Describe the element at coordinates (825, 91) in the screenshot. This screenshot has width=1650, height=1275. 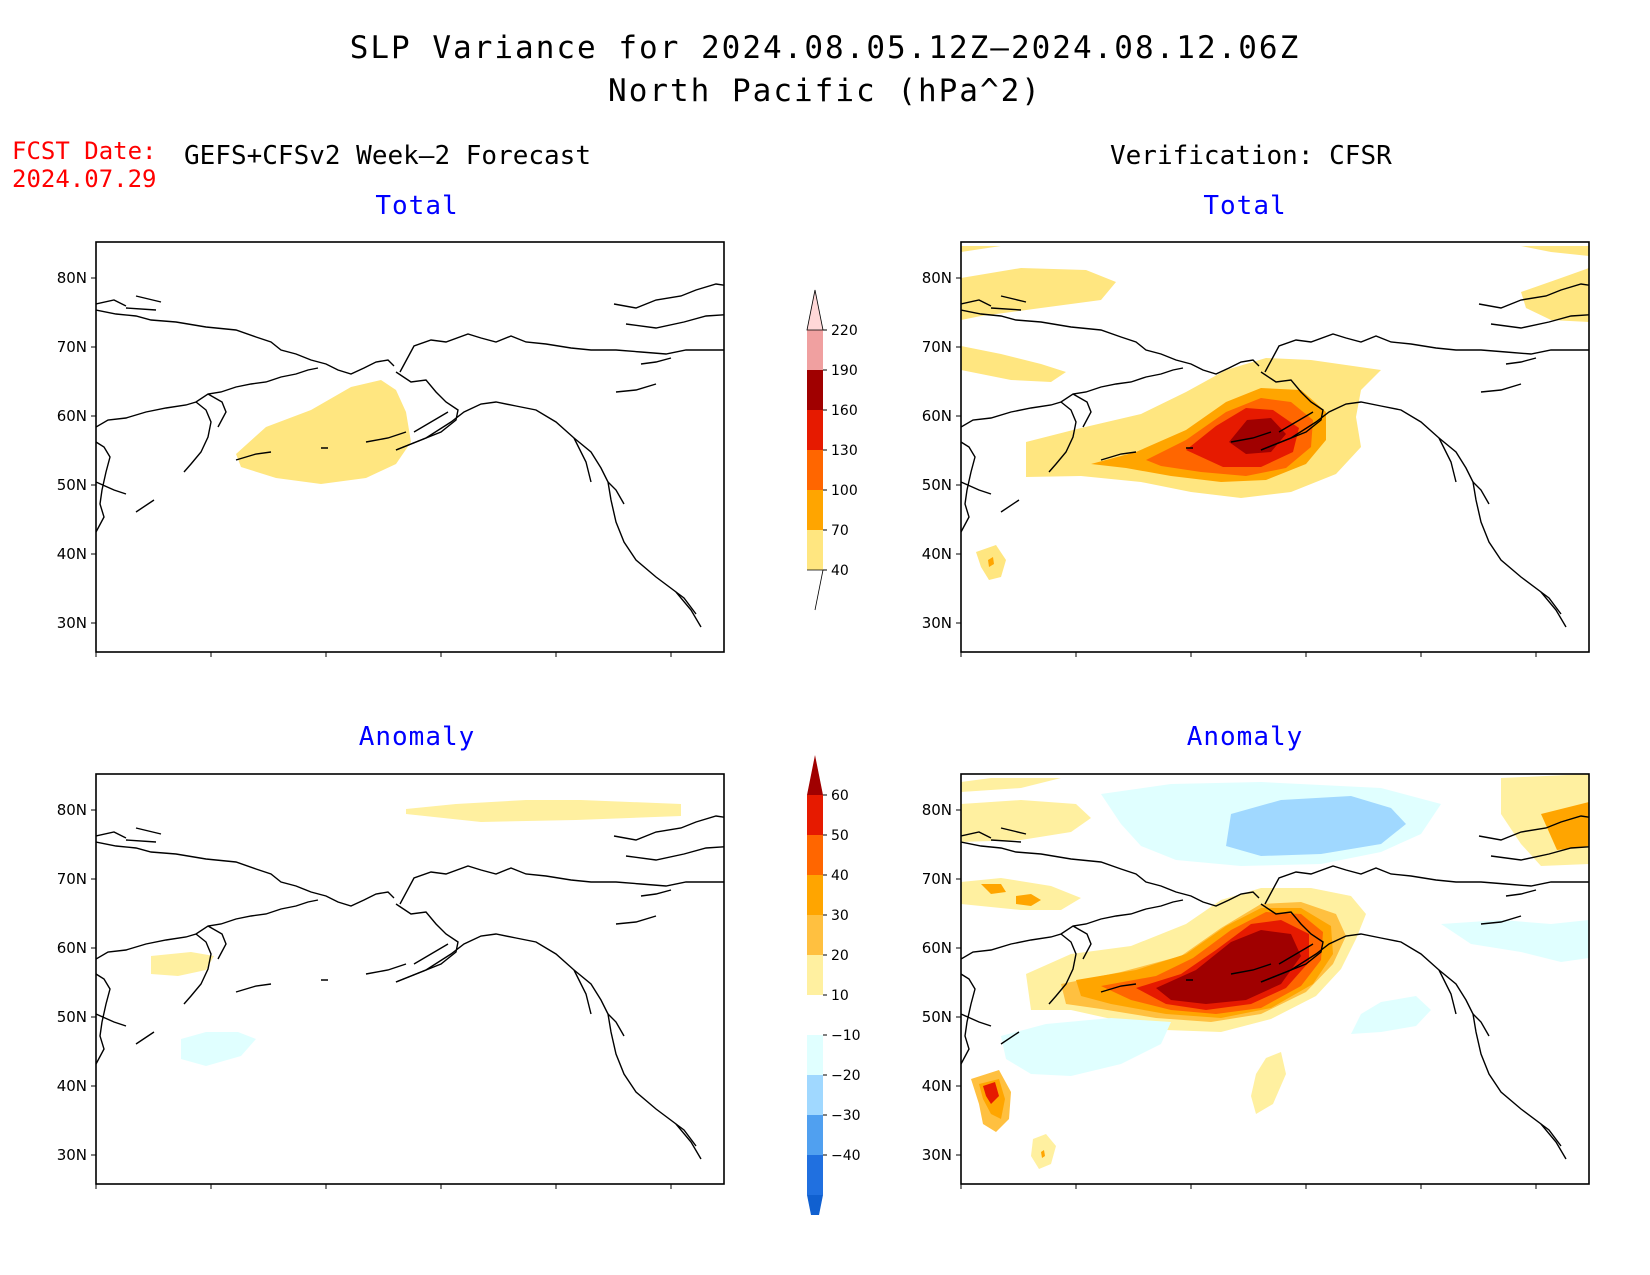
I see `main-subtitle: North Pacific (hPa^2)` at that location.